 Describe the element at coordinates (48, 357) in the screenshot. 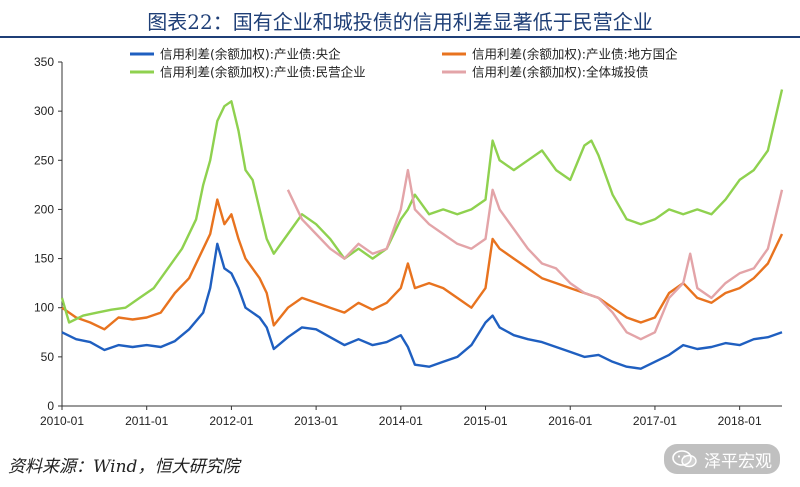

I see `y-tick-label: 50` at that location.